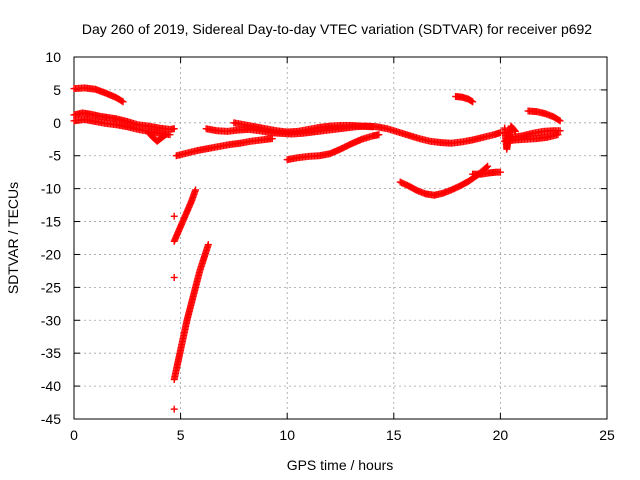 The height and width of the screenshot is (480, 640). What do you see at coordinates (287, 435) in the screenshot?
I see `x-tick-label: 10` at bounding box center [287, 435].